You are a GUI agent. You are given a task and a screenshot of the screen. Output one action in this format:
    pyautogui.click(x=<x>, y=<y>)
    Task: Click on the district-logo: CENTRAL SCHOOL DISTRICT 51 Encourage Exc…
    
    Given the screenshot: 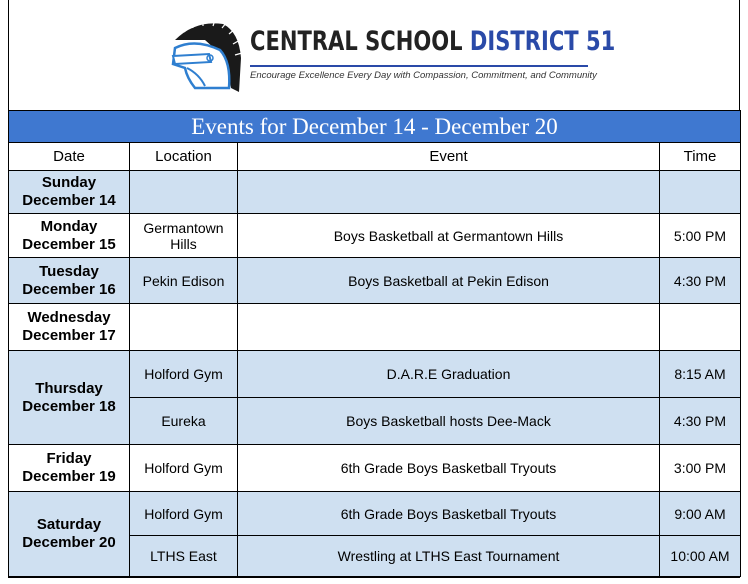 What is the action you would take?
    pyautogui.click(x=390, y=56)
    